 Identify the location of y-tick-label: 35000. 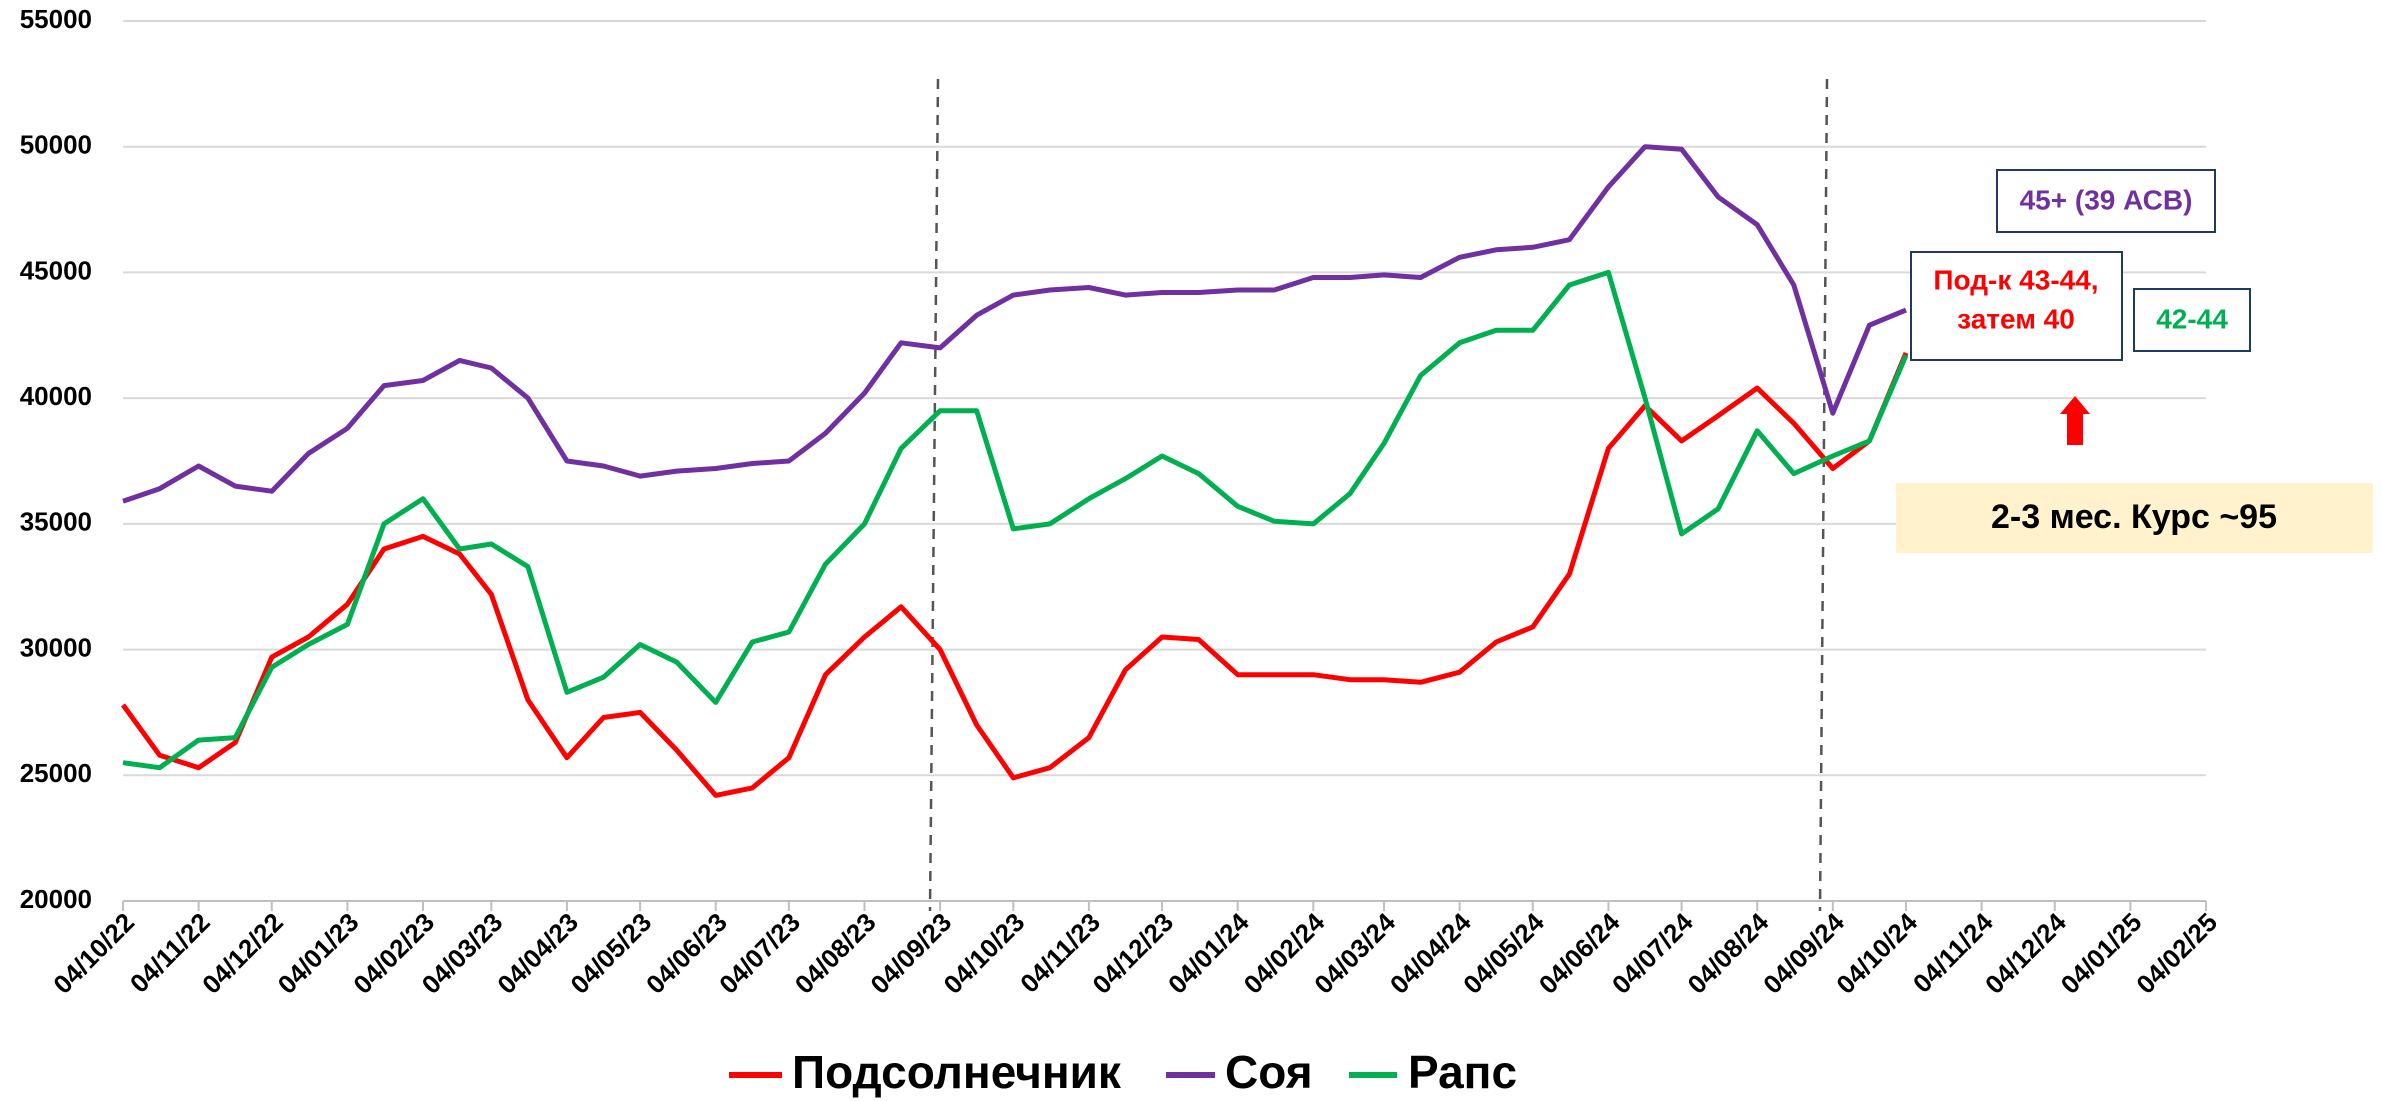
(56, 522).